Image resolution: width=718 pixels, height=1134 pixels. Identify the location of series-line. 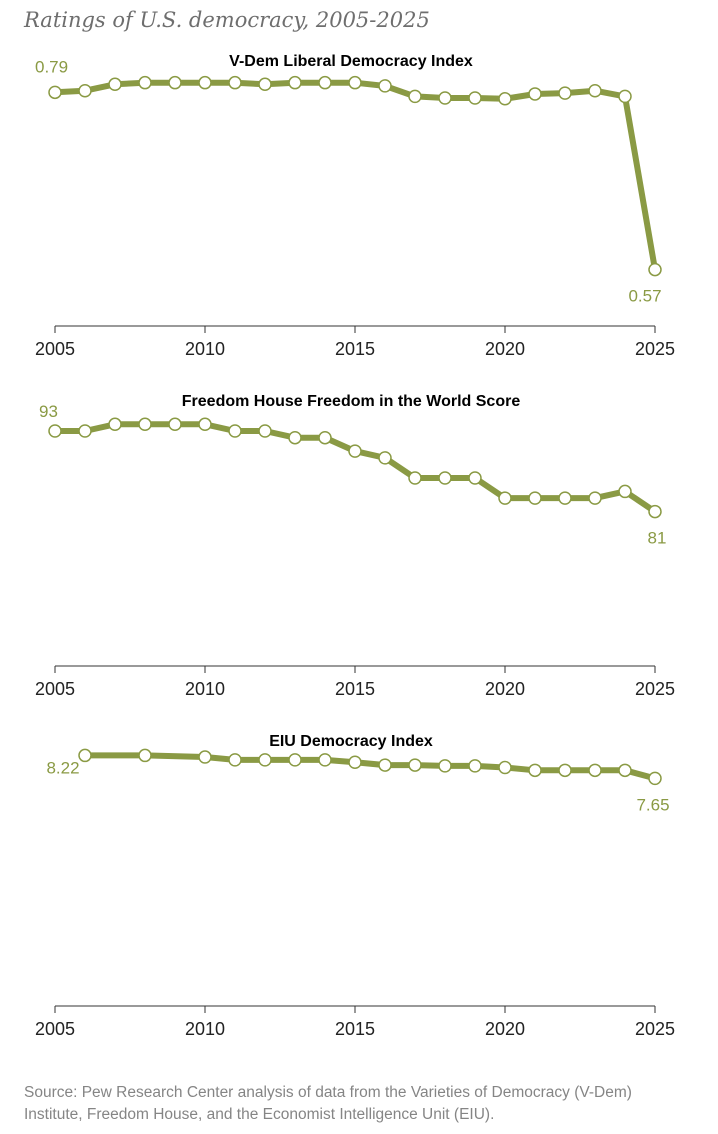
(355, 176).